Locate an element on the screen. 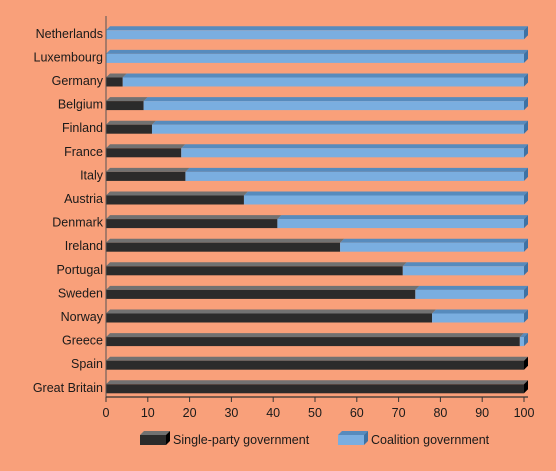 The image size is (556, 471). category-label: Italy is located at coordinates (92, 175).